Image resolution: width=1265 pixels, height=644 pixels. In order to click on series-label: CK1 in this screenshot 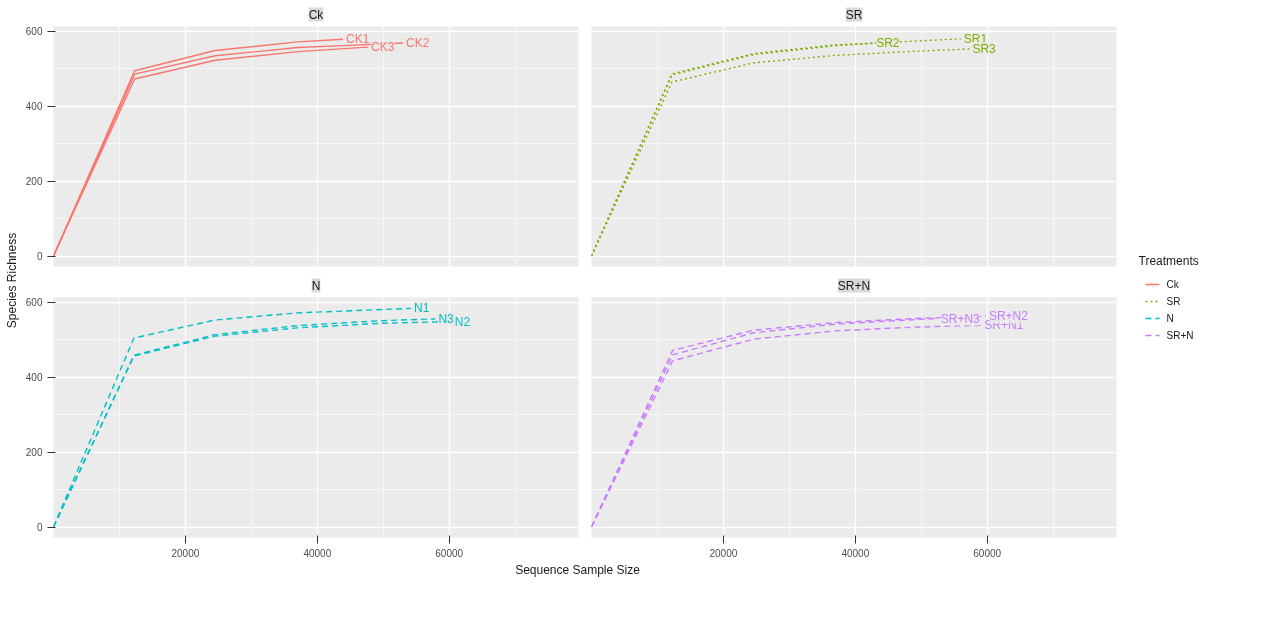, I will do `click(358, 39)`.